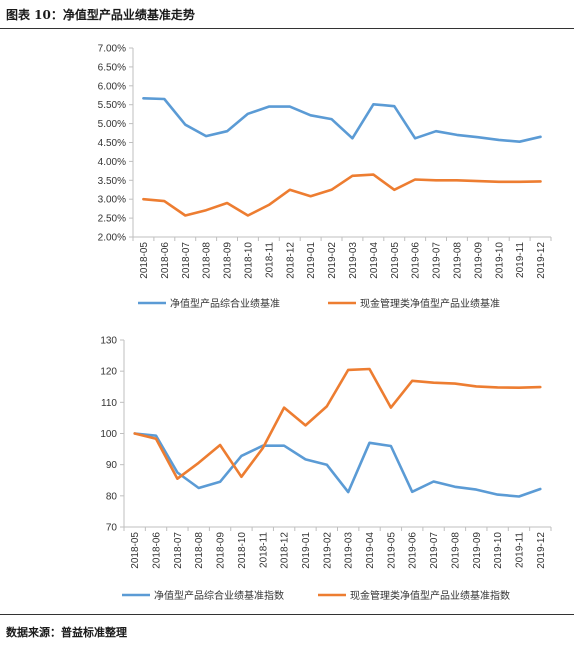  Describe the element at coordinates (287, 28) in the screenshot. I see `top-rule` at that location.